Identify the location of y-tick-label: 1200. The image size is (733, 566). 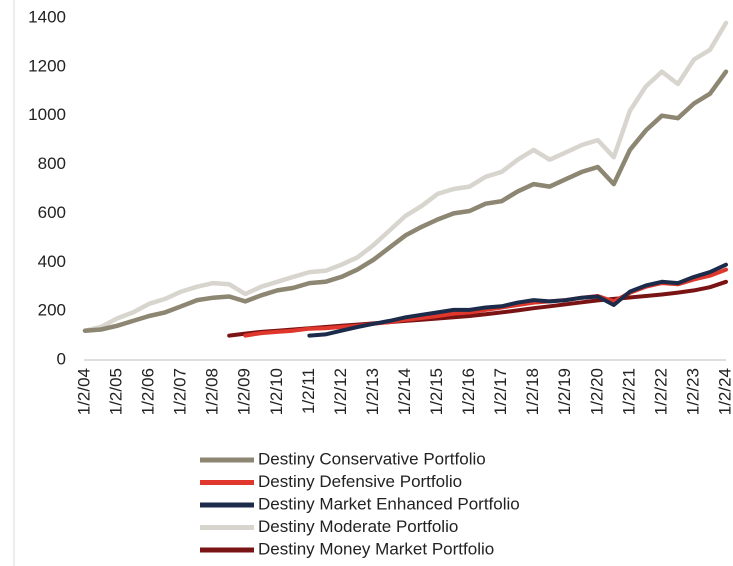
(47, 65).